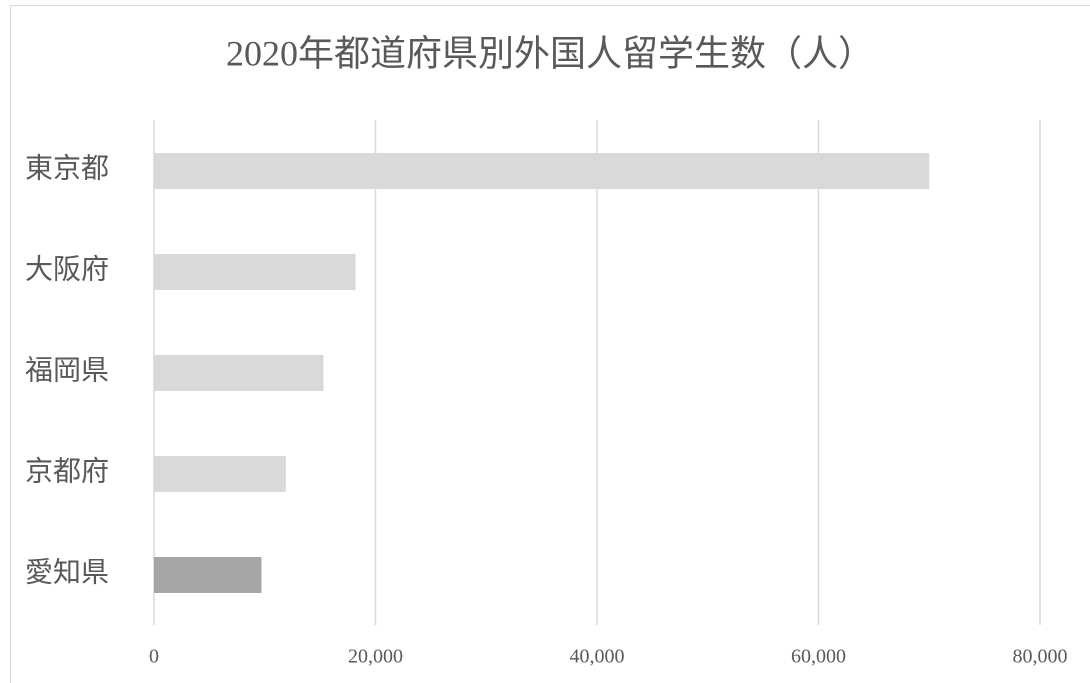 The width and height of the screenshot is (1090, 683). I want to click on x-tick-label: 40,000, so click(597, 657).